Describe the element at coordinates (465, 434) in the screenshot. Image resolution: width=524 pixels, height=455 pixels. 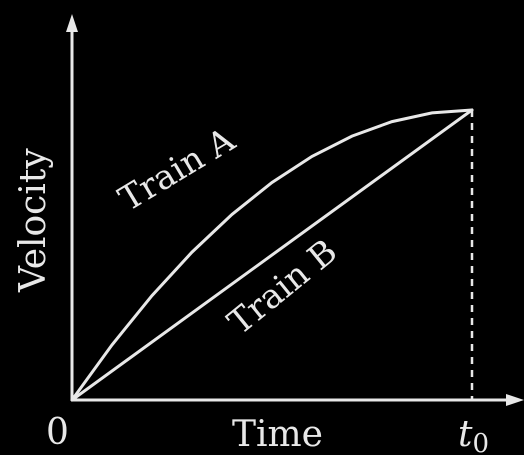
I see `t0-label-main: t` at that location.